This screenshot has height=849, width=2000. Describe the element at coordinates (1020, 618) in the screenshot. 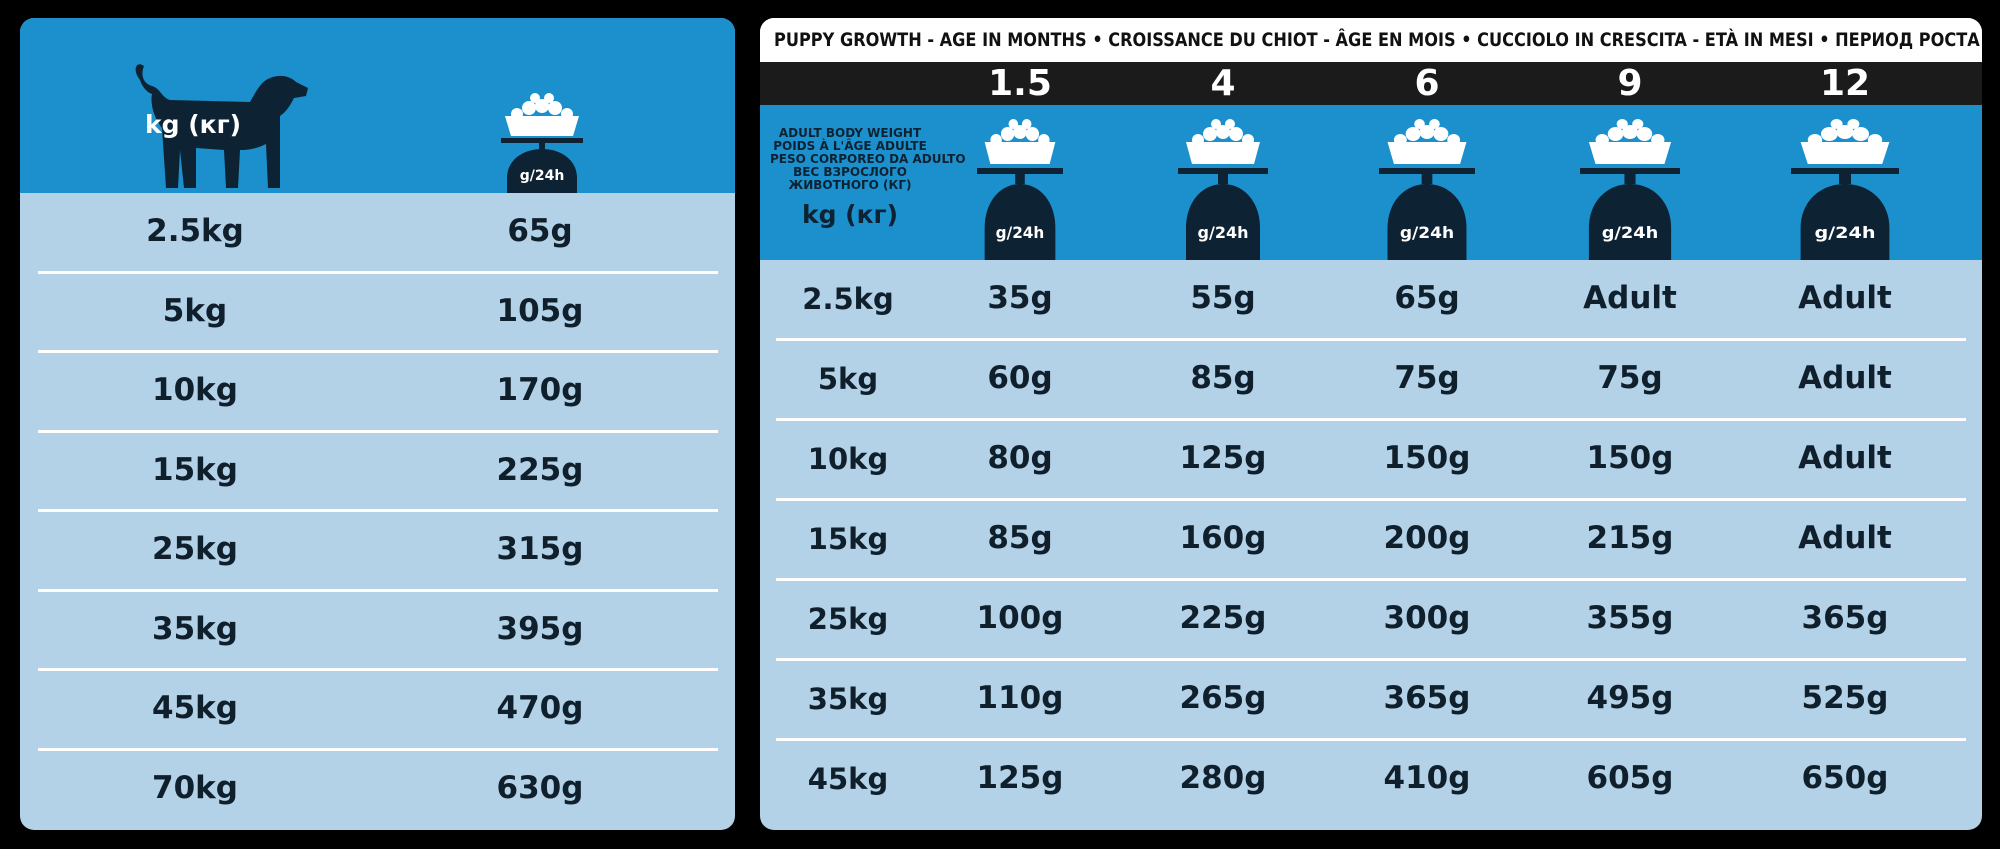

I see `amount-cell: 100g` at that location.